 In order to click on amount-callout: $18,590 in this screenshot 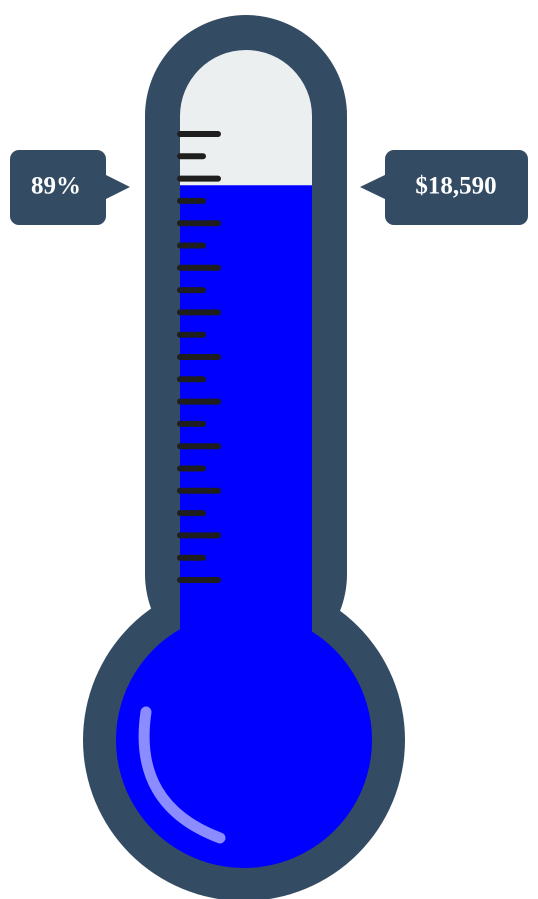, I will do `click(444, 187)`.